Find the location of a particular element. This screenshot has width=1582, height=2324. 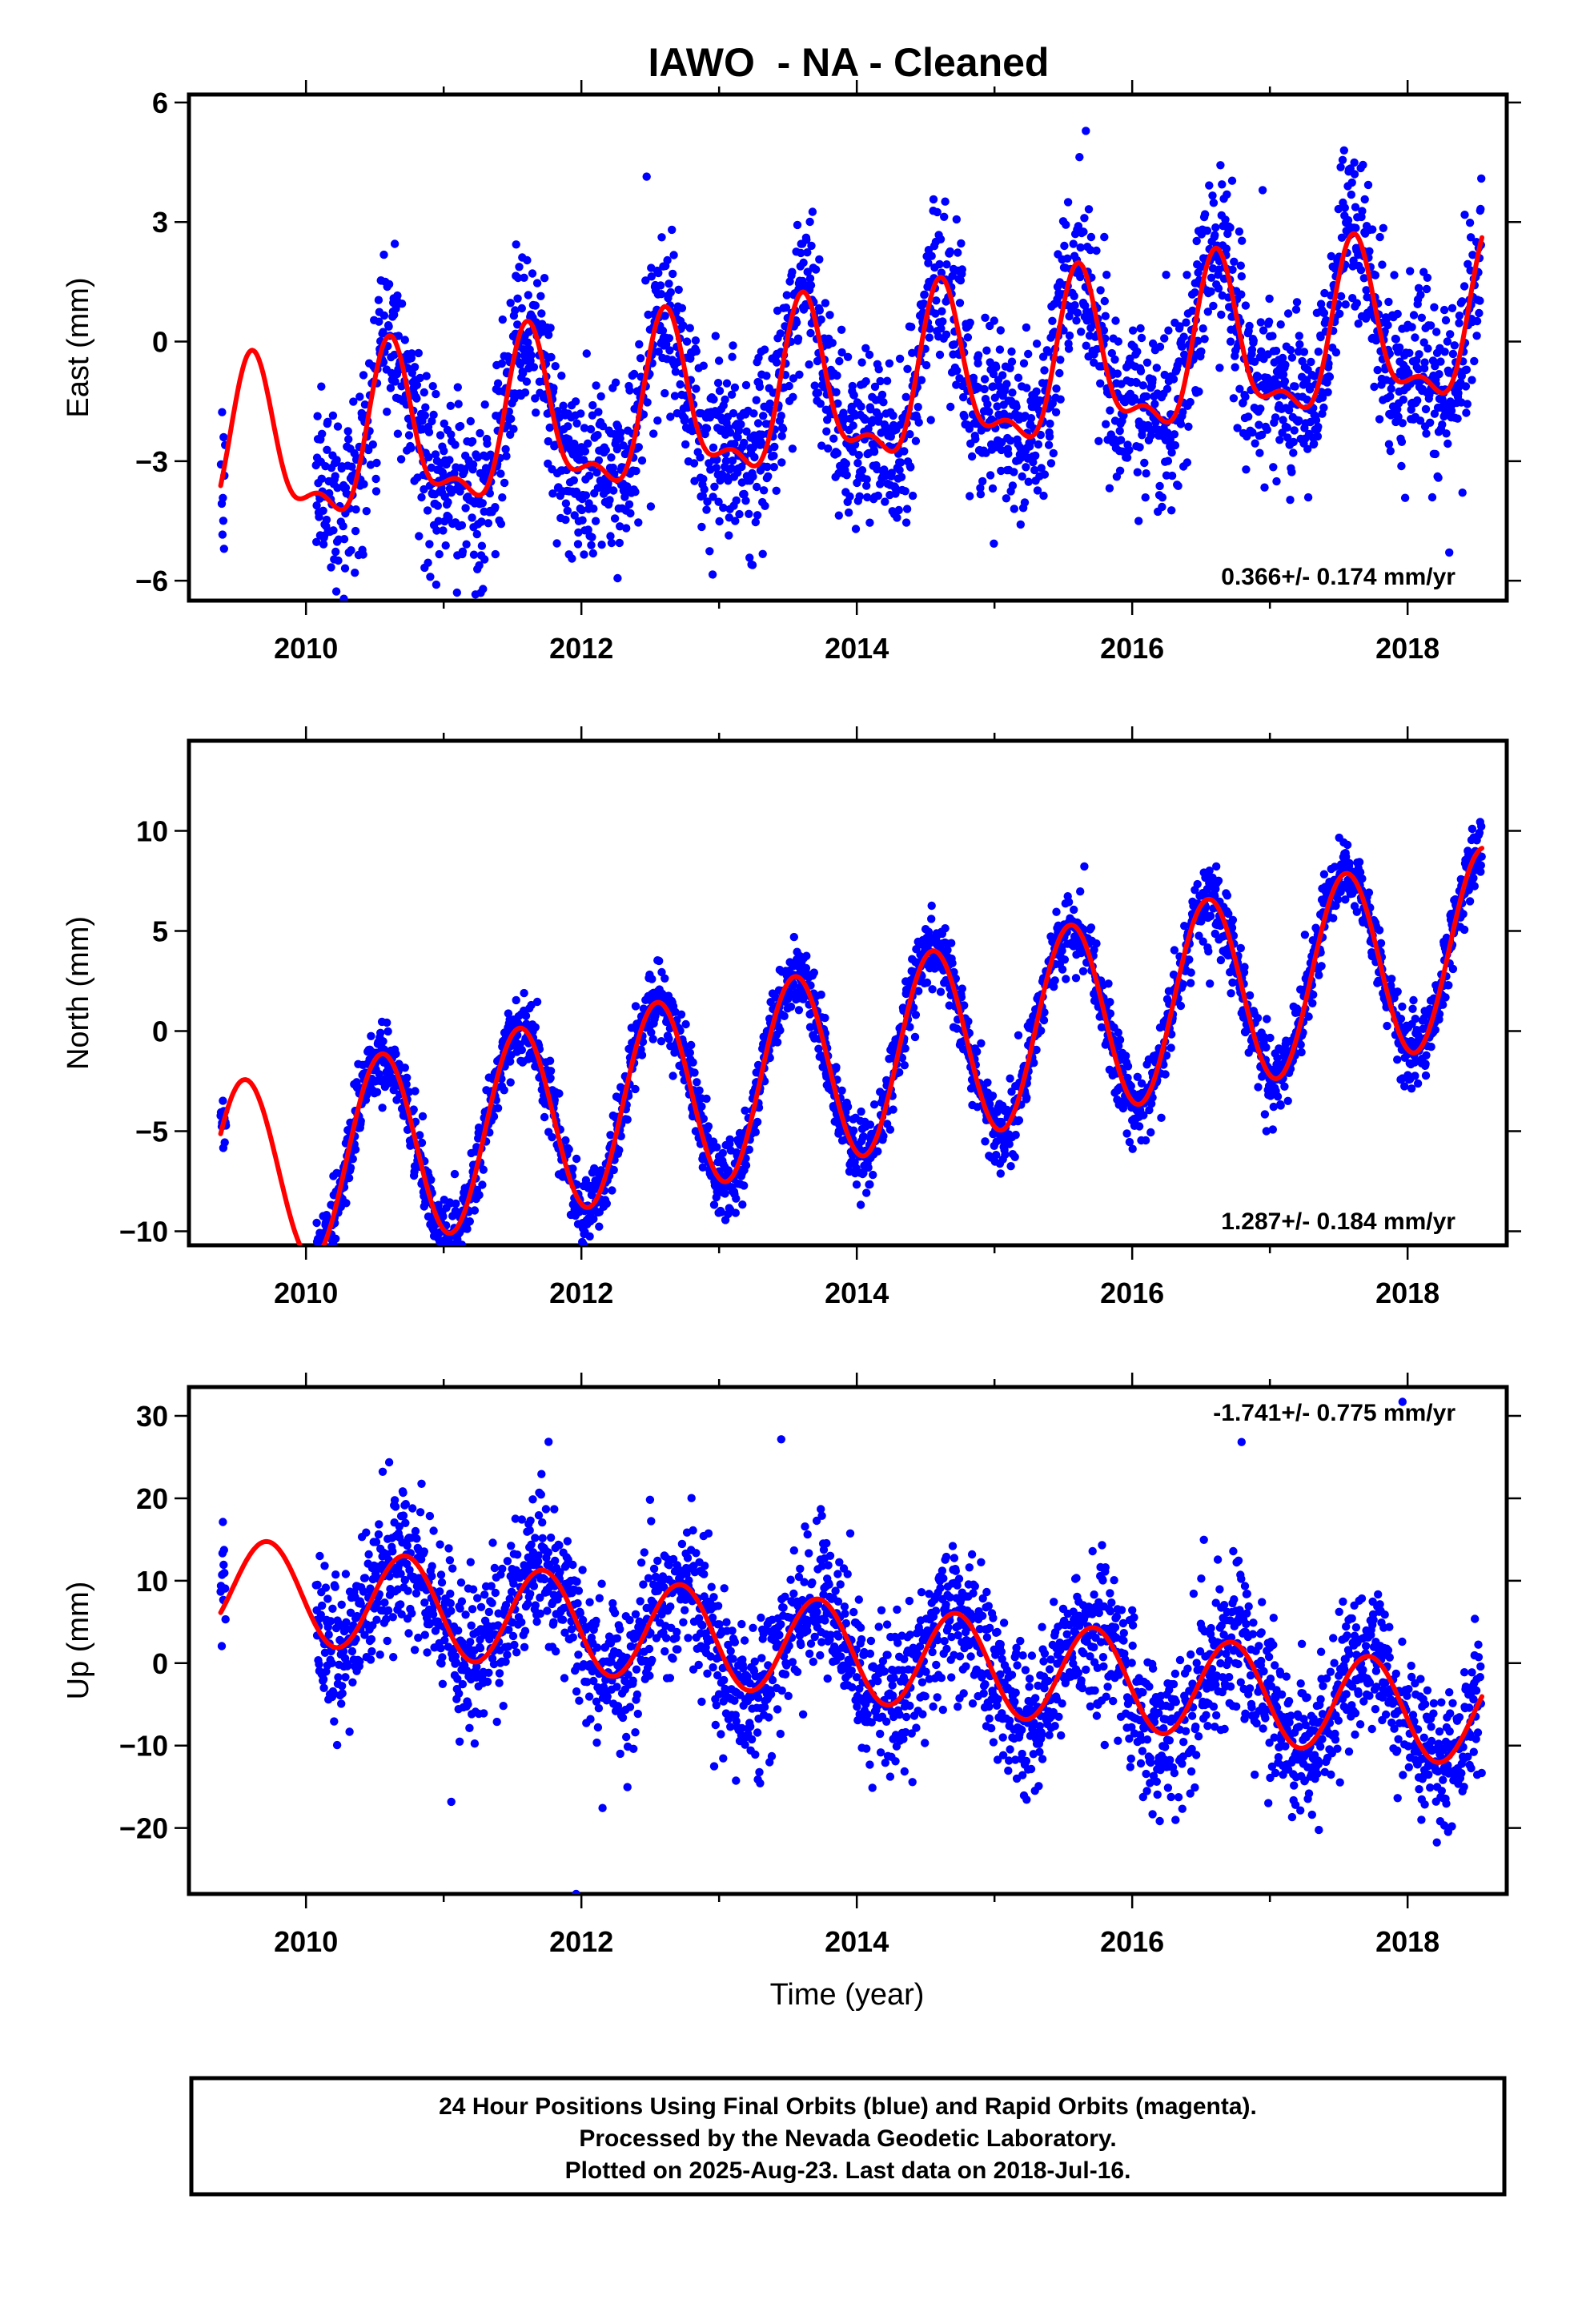

east-x-tick-label: 2018 is located at coordinates (1407, 648).